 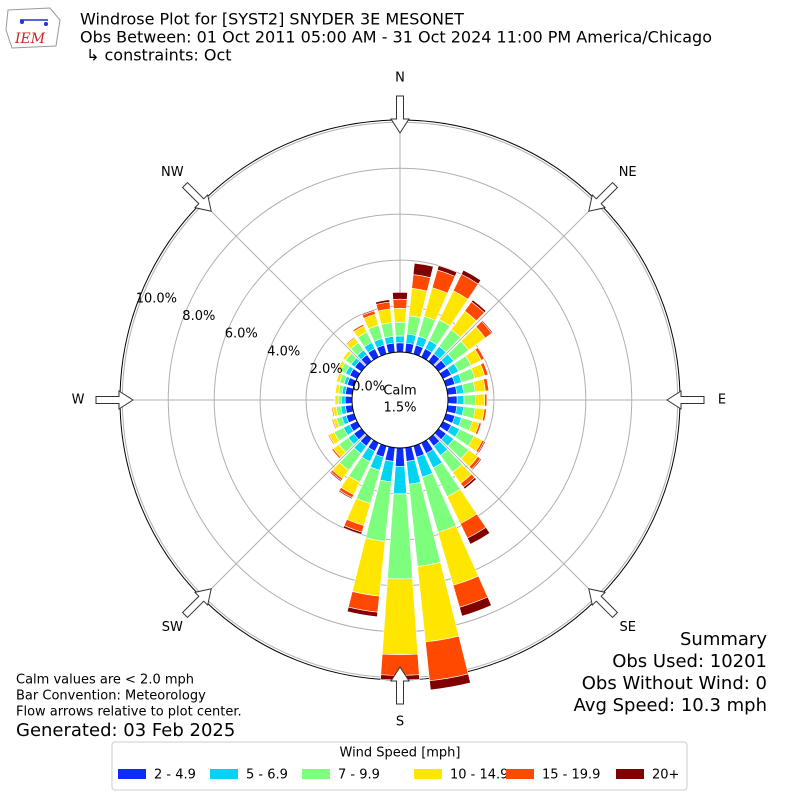 I want to click on y-tick-label: 10.0%, so click(x=156, y=299).